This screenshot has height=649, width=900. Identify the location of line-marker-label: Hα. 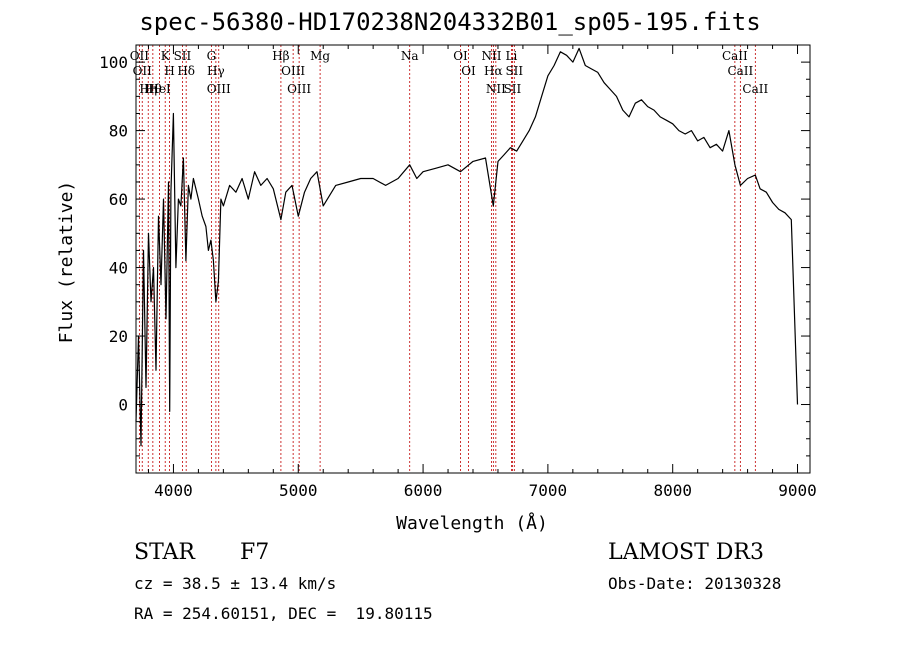
(493, 71).